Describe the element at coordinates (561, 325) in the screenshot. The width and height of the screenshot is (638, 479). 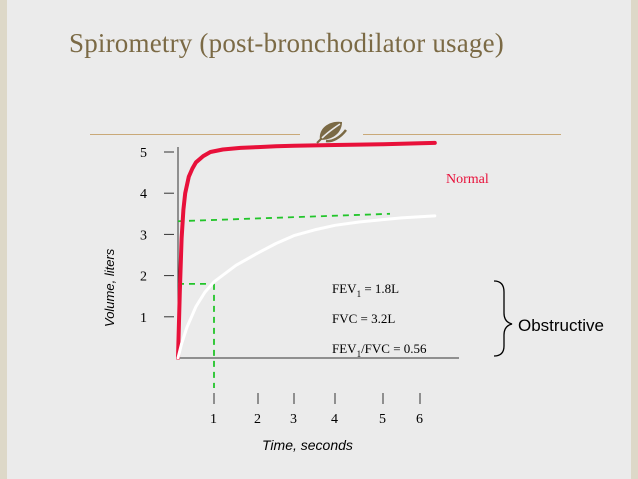
I see `obstructive-label: Obstructive` at that location.